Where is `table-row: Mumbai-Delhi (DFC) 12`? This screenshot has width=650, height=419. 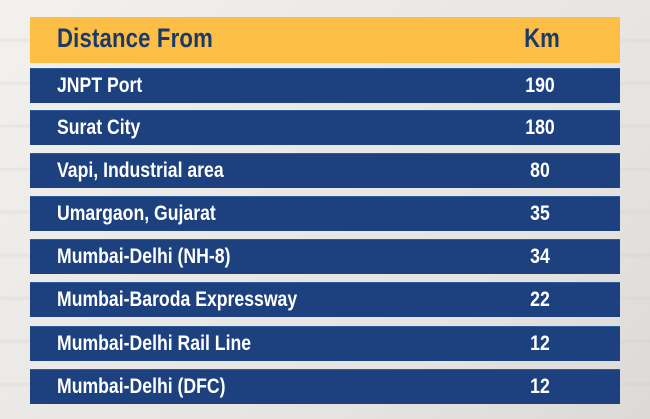
table-row: Mumbai-Delhi (DFC) 12 is located at coordinates (325, 386).